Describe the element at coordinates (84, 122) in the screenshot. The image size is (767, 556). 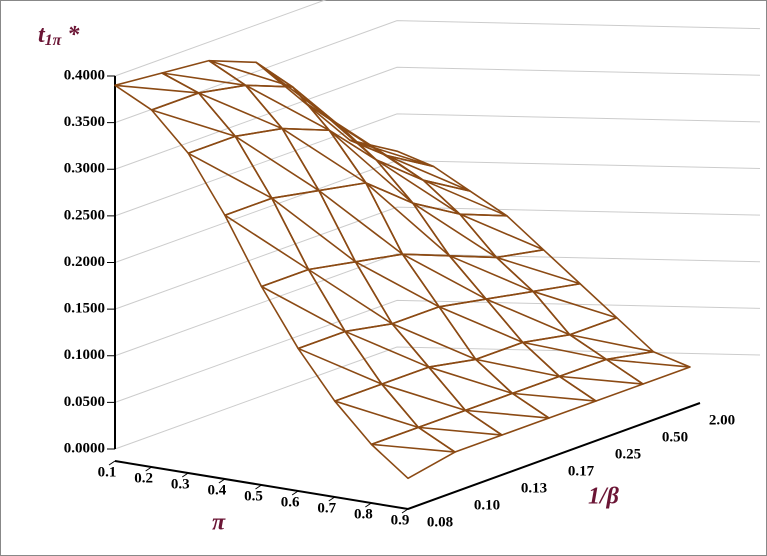
I see `z-tick-label: 0.3500` at that location.